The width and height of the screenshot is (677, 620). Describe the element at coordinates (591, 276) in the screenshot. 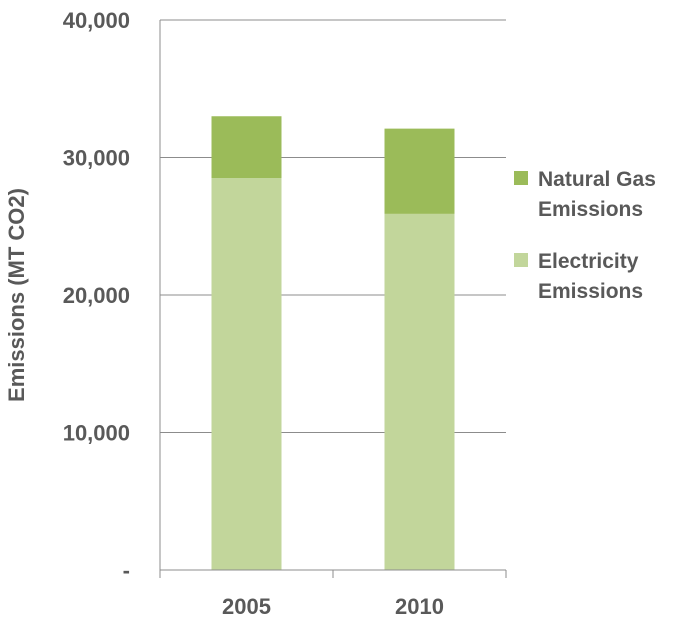

I see `legend-label-electricity: Electricity Emissions` at that location.